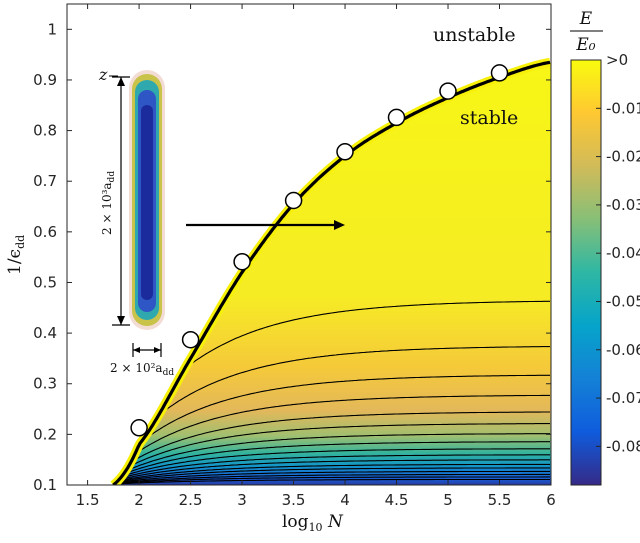 The image size is (640, 543). What do you see at coordinates (623, 253) in the screenshot?
I see `colorbar-tick-label-4: -0.04` at bounding box center [623, 253].